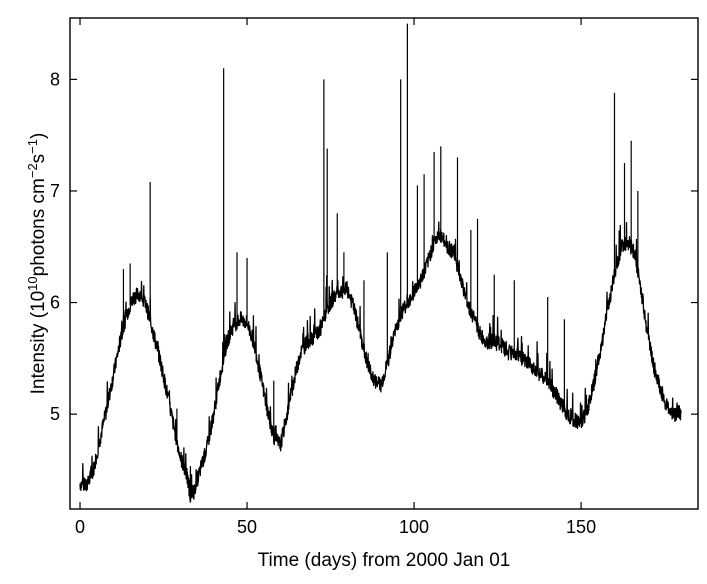  Describe the element at coordinates (55, 303) in the screenshot. I see `y-tick-label: 6` at that location.